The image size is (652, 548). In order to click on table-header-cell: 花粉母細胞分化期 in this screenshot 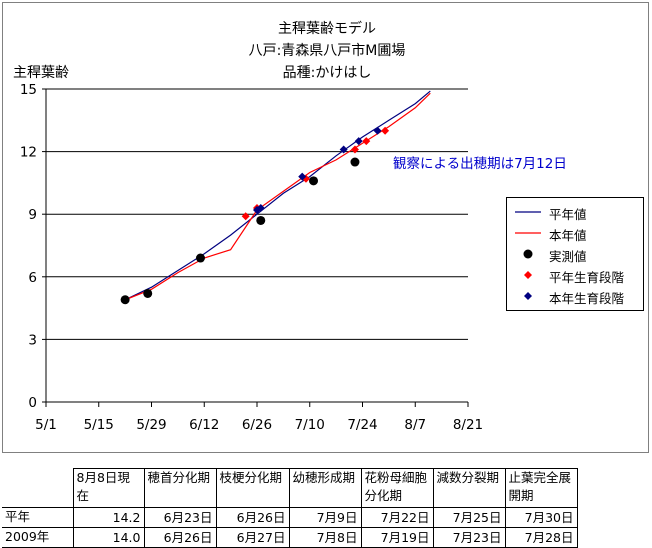, I will do `click(397, 488)`.